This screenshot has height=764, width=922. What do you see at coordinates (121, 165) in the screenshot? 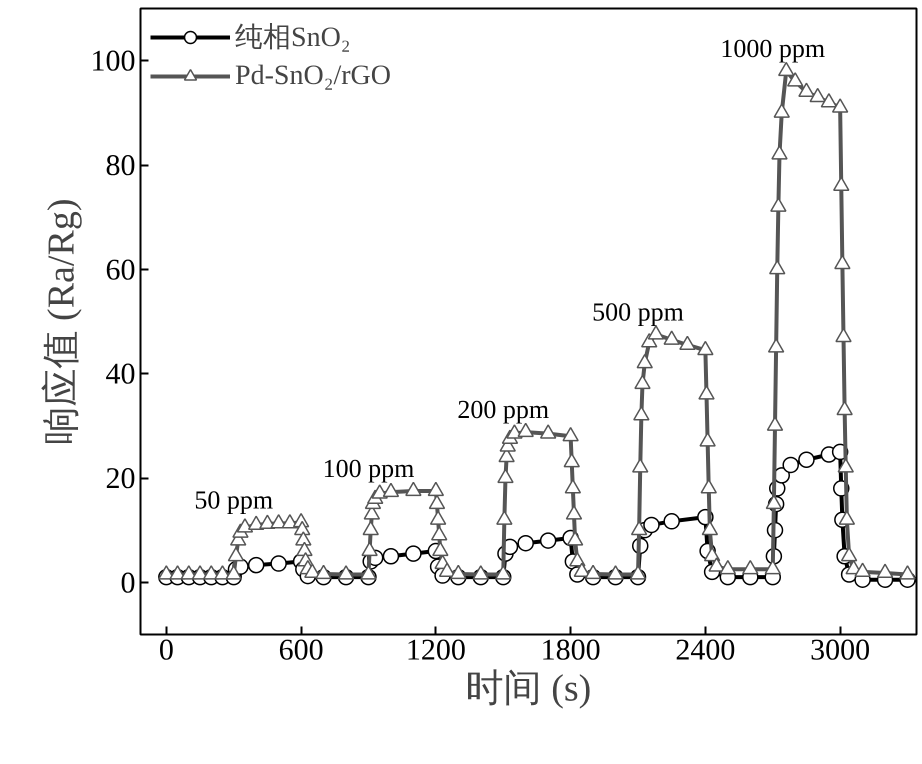
I see `y-tick-label: 80` at bounding box center [121, 165].